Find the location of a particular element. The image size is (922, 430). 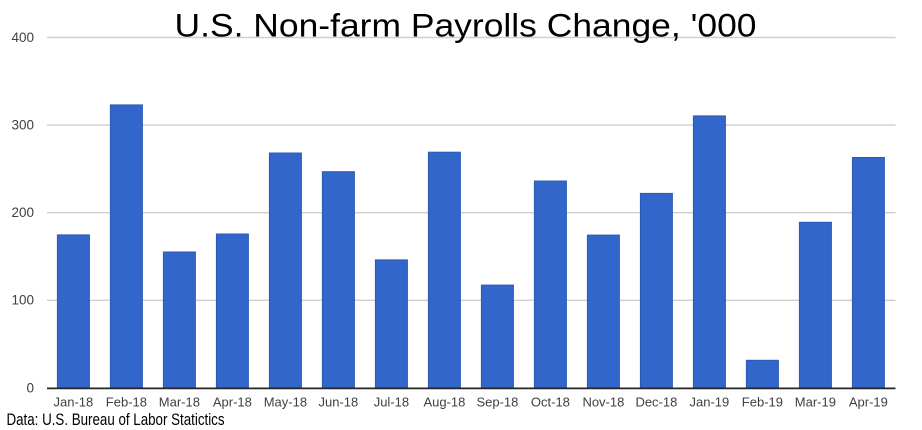

svg-text: Jul-18 is located at coordinates (391, 402).